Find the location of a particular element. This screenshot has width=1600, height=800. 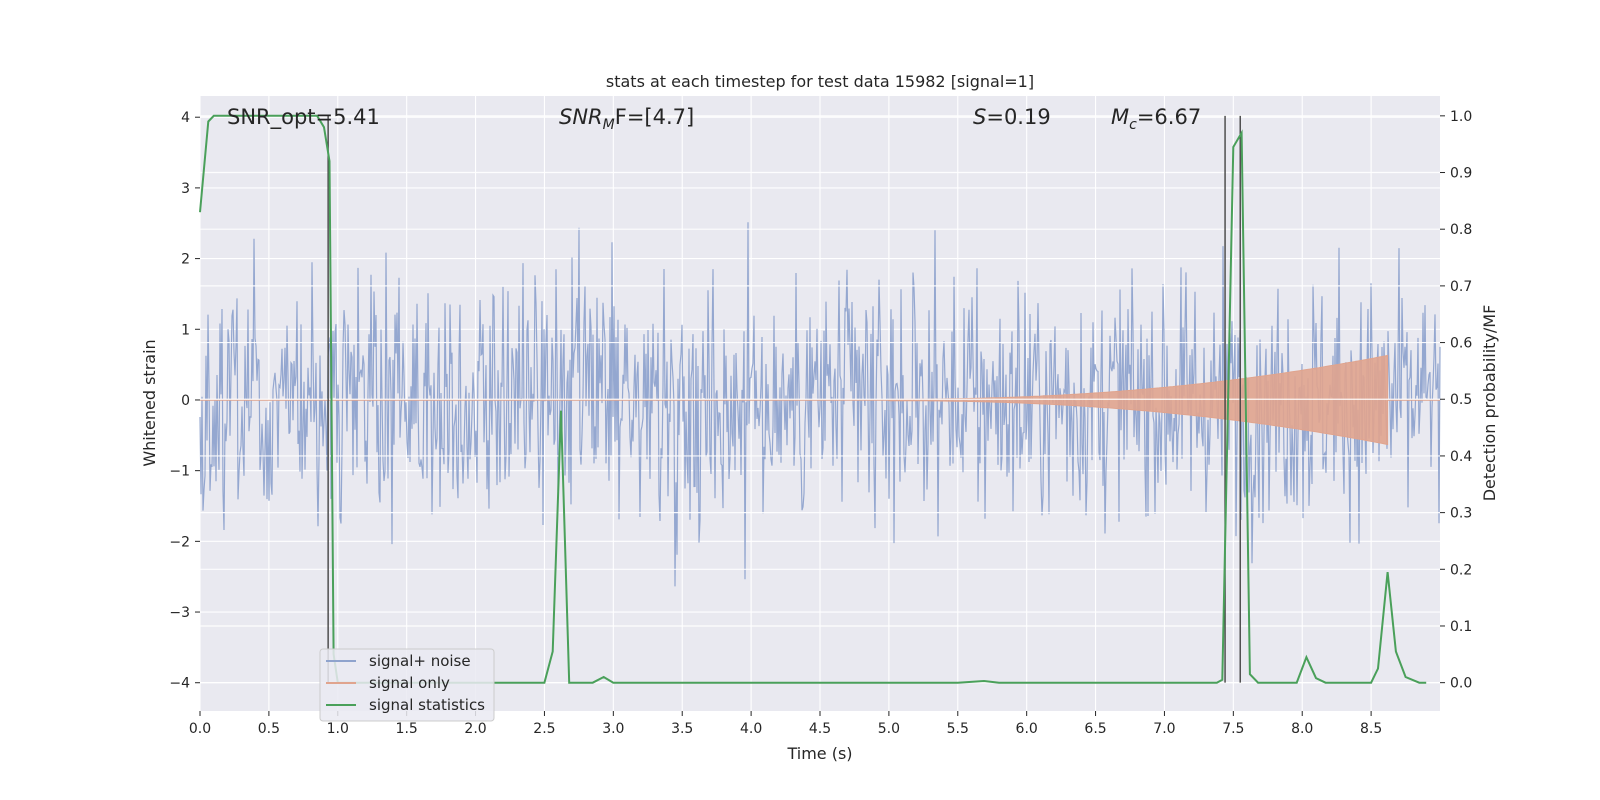

left-tick-label: −3 is located at coordinates (179, 613).